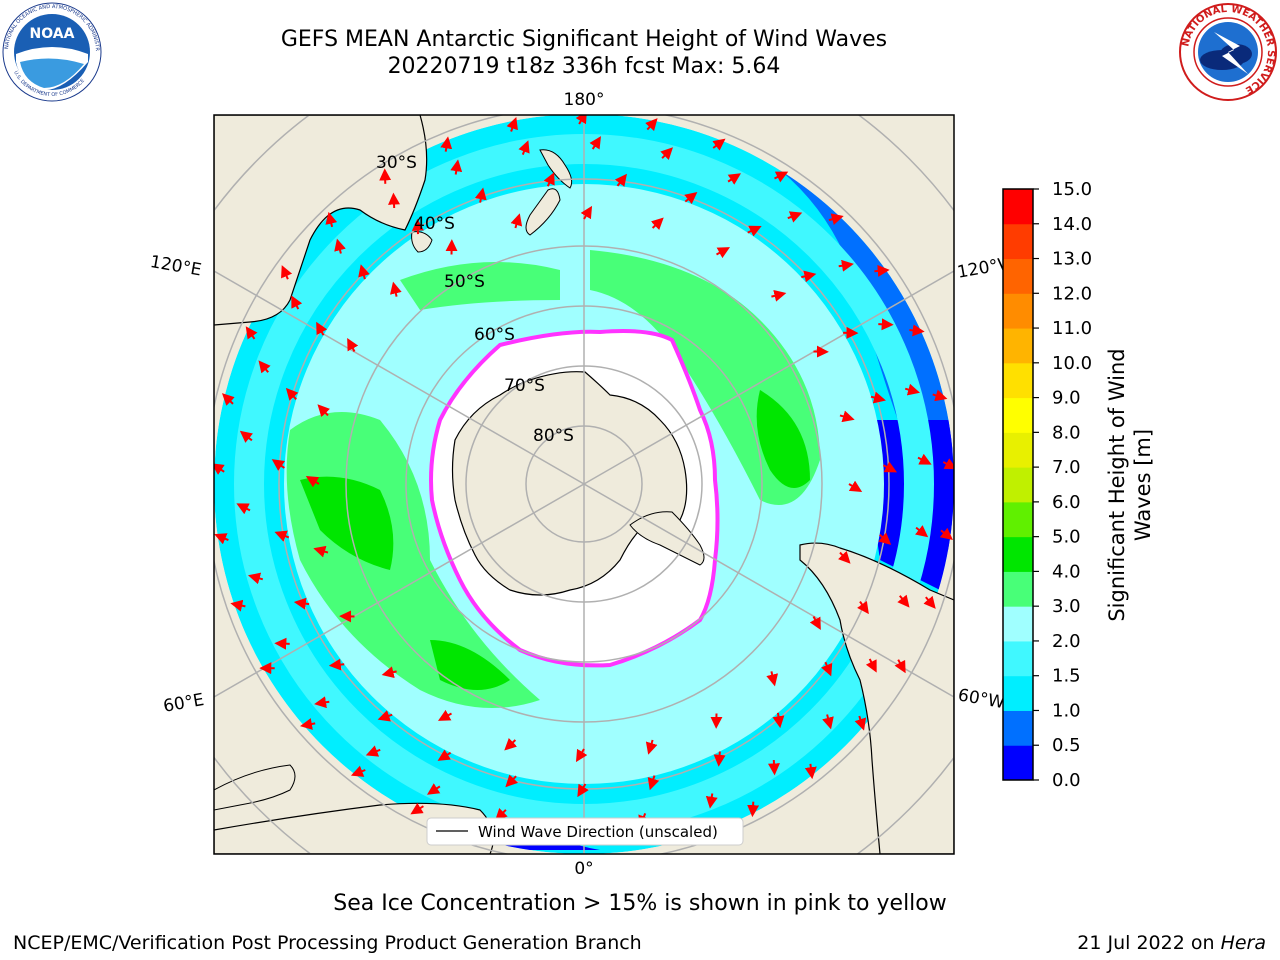 This screenshot has width=1280, height=960. I want to click on colorbar-label-line1: Significant Height of Wind, so click(1117, 484).